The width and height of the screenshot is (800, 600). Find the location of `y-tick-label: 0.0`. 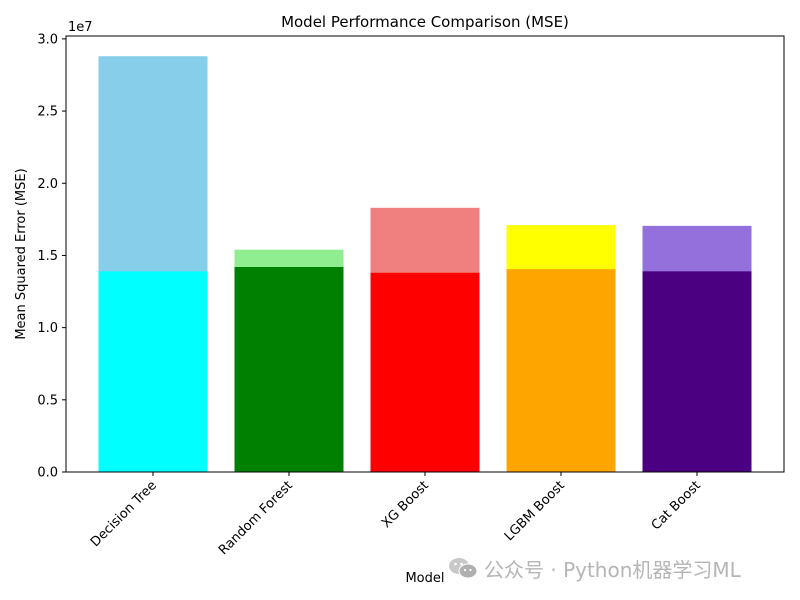

y-tick-label: 0.0 is located at coordinates (47, 473).